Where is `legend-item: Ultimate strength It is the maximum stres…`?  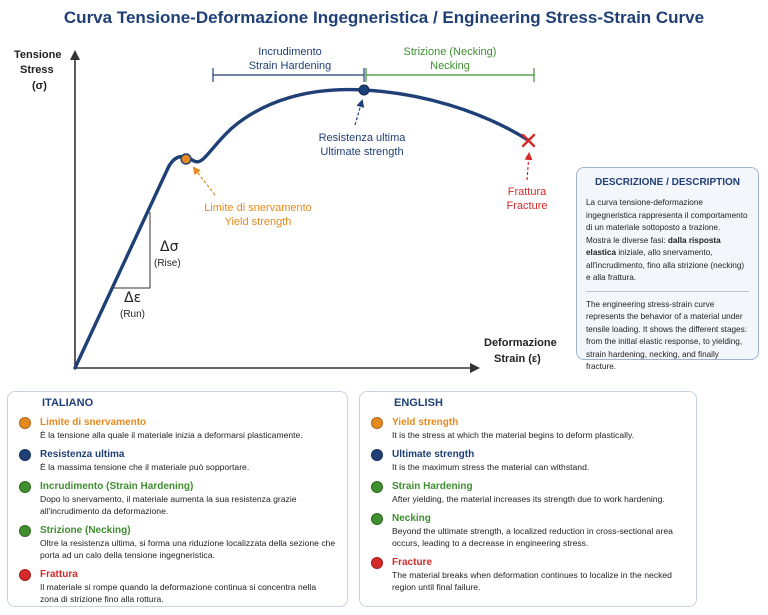
legend-item: Ultimate strength It is the maximum stres… is located at coordinates (528, 460).